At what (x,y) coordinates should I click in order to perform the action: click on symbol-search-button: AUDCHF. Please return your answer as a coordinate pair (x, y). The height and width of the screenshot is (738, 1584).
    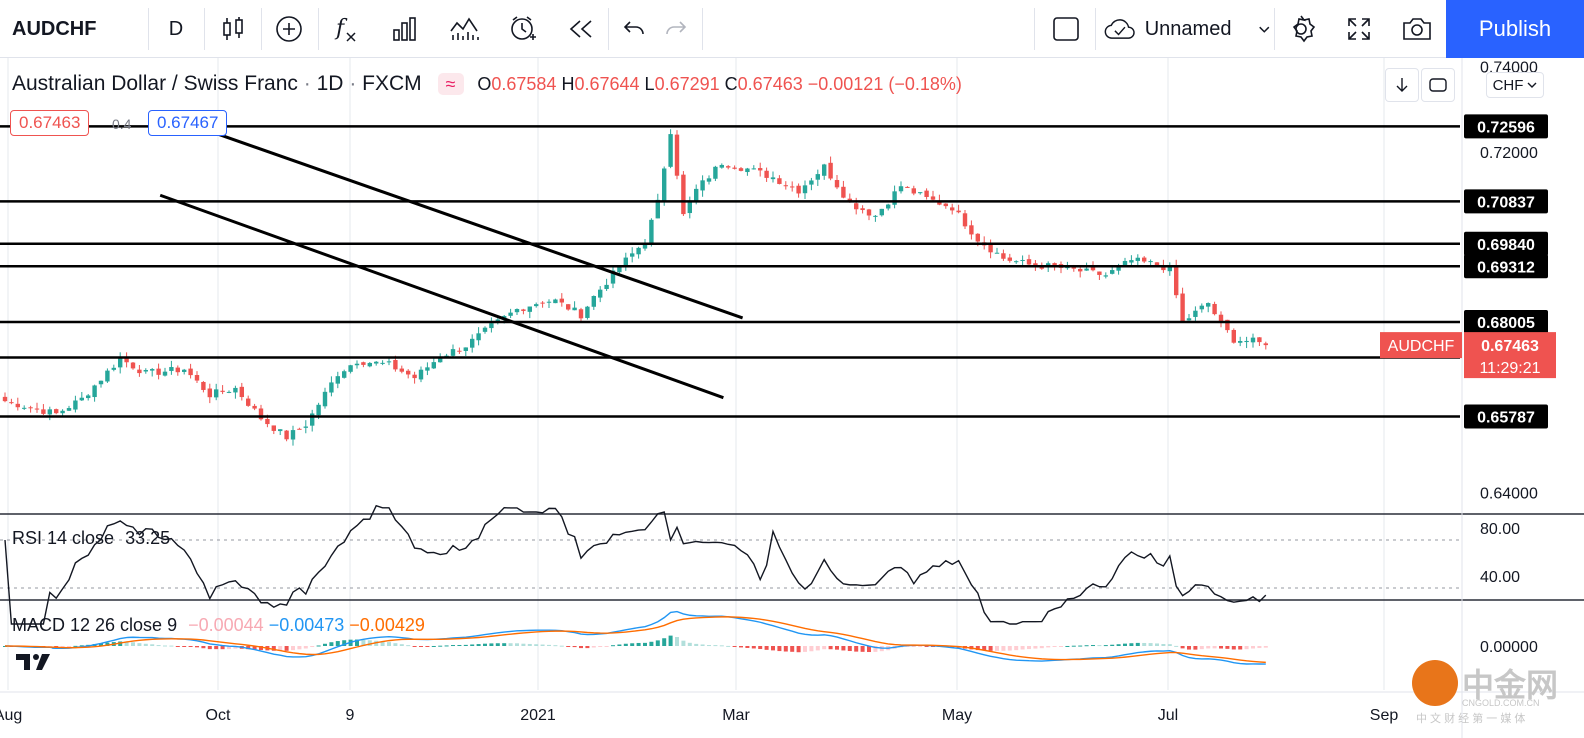
    Looking at the image, I should click on (54, 28).